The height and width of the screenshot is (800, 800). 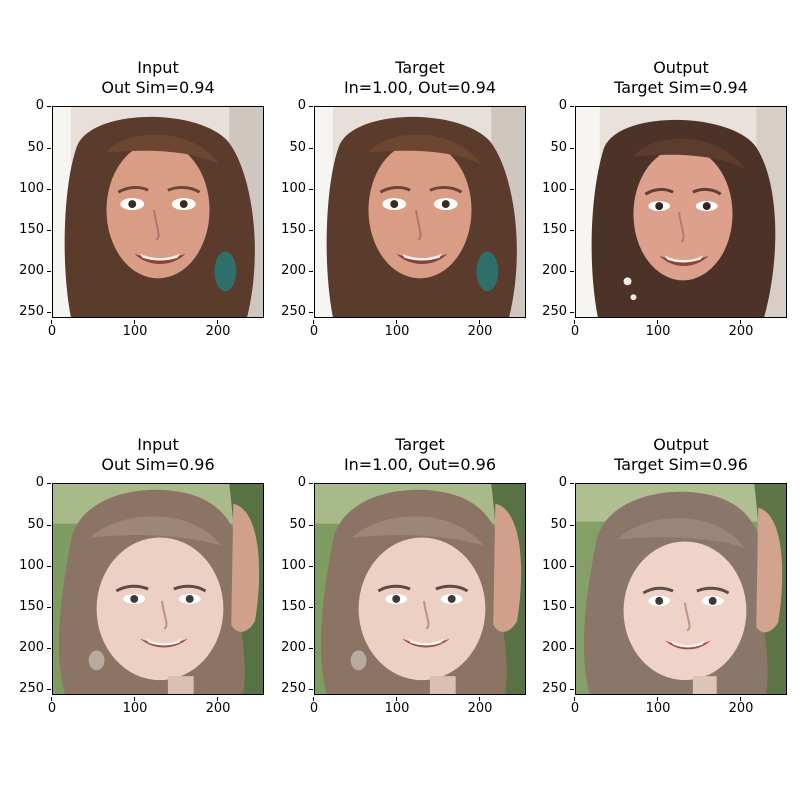 I want to click on panel-title: Target In=1.00, Out=0.94, so click(x=420, y=78).